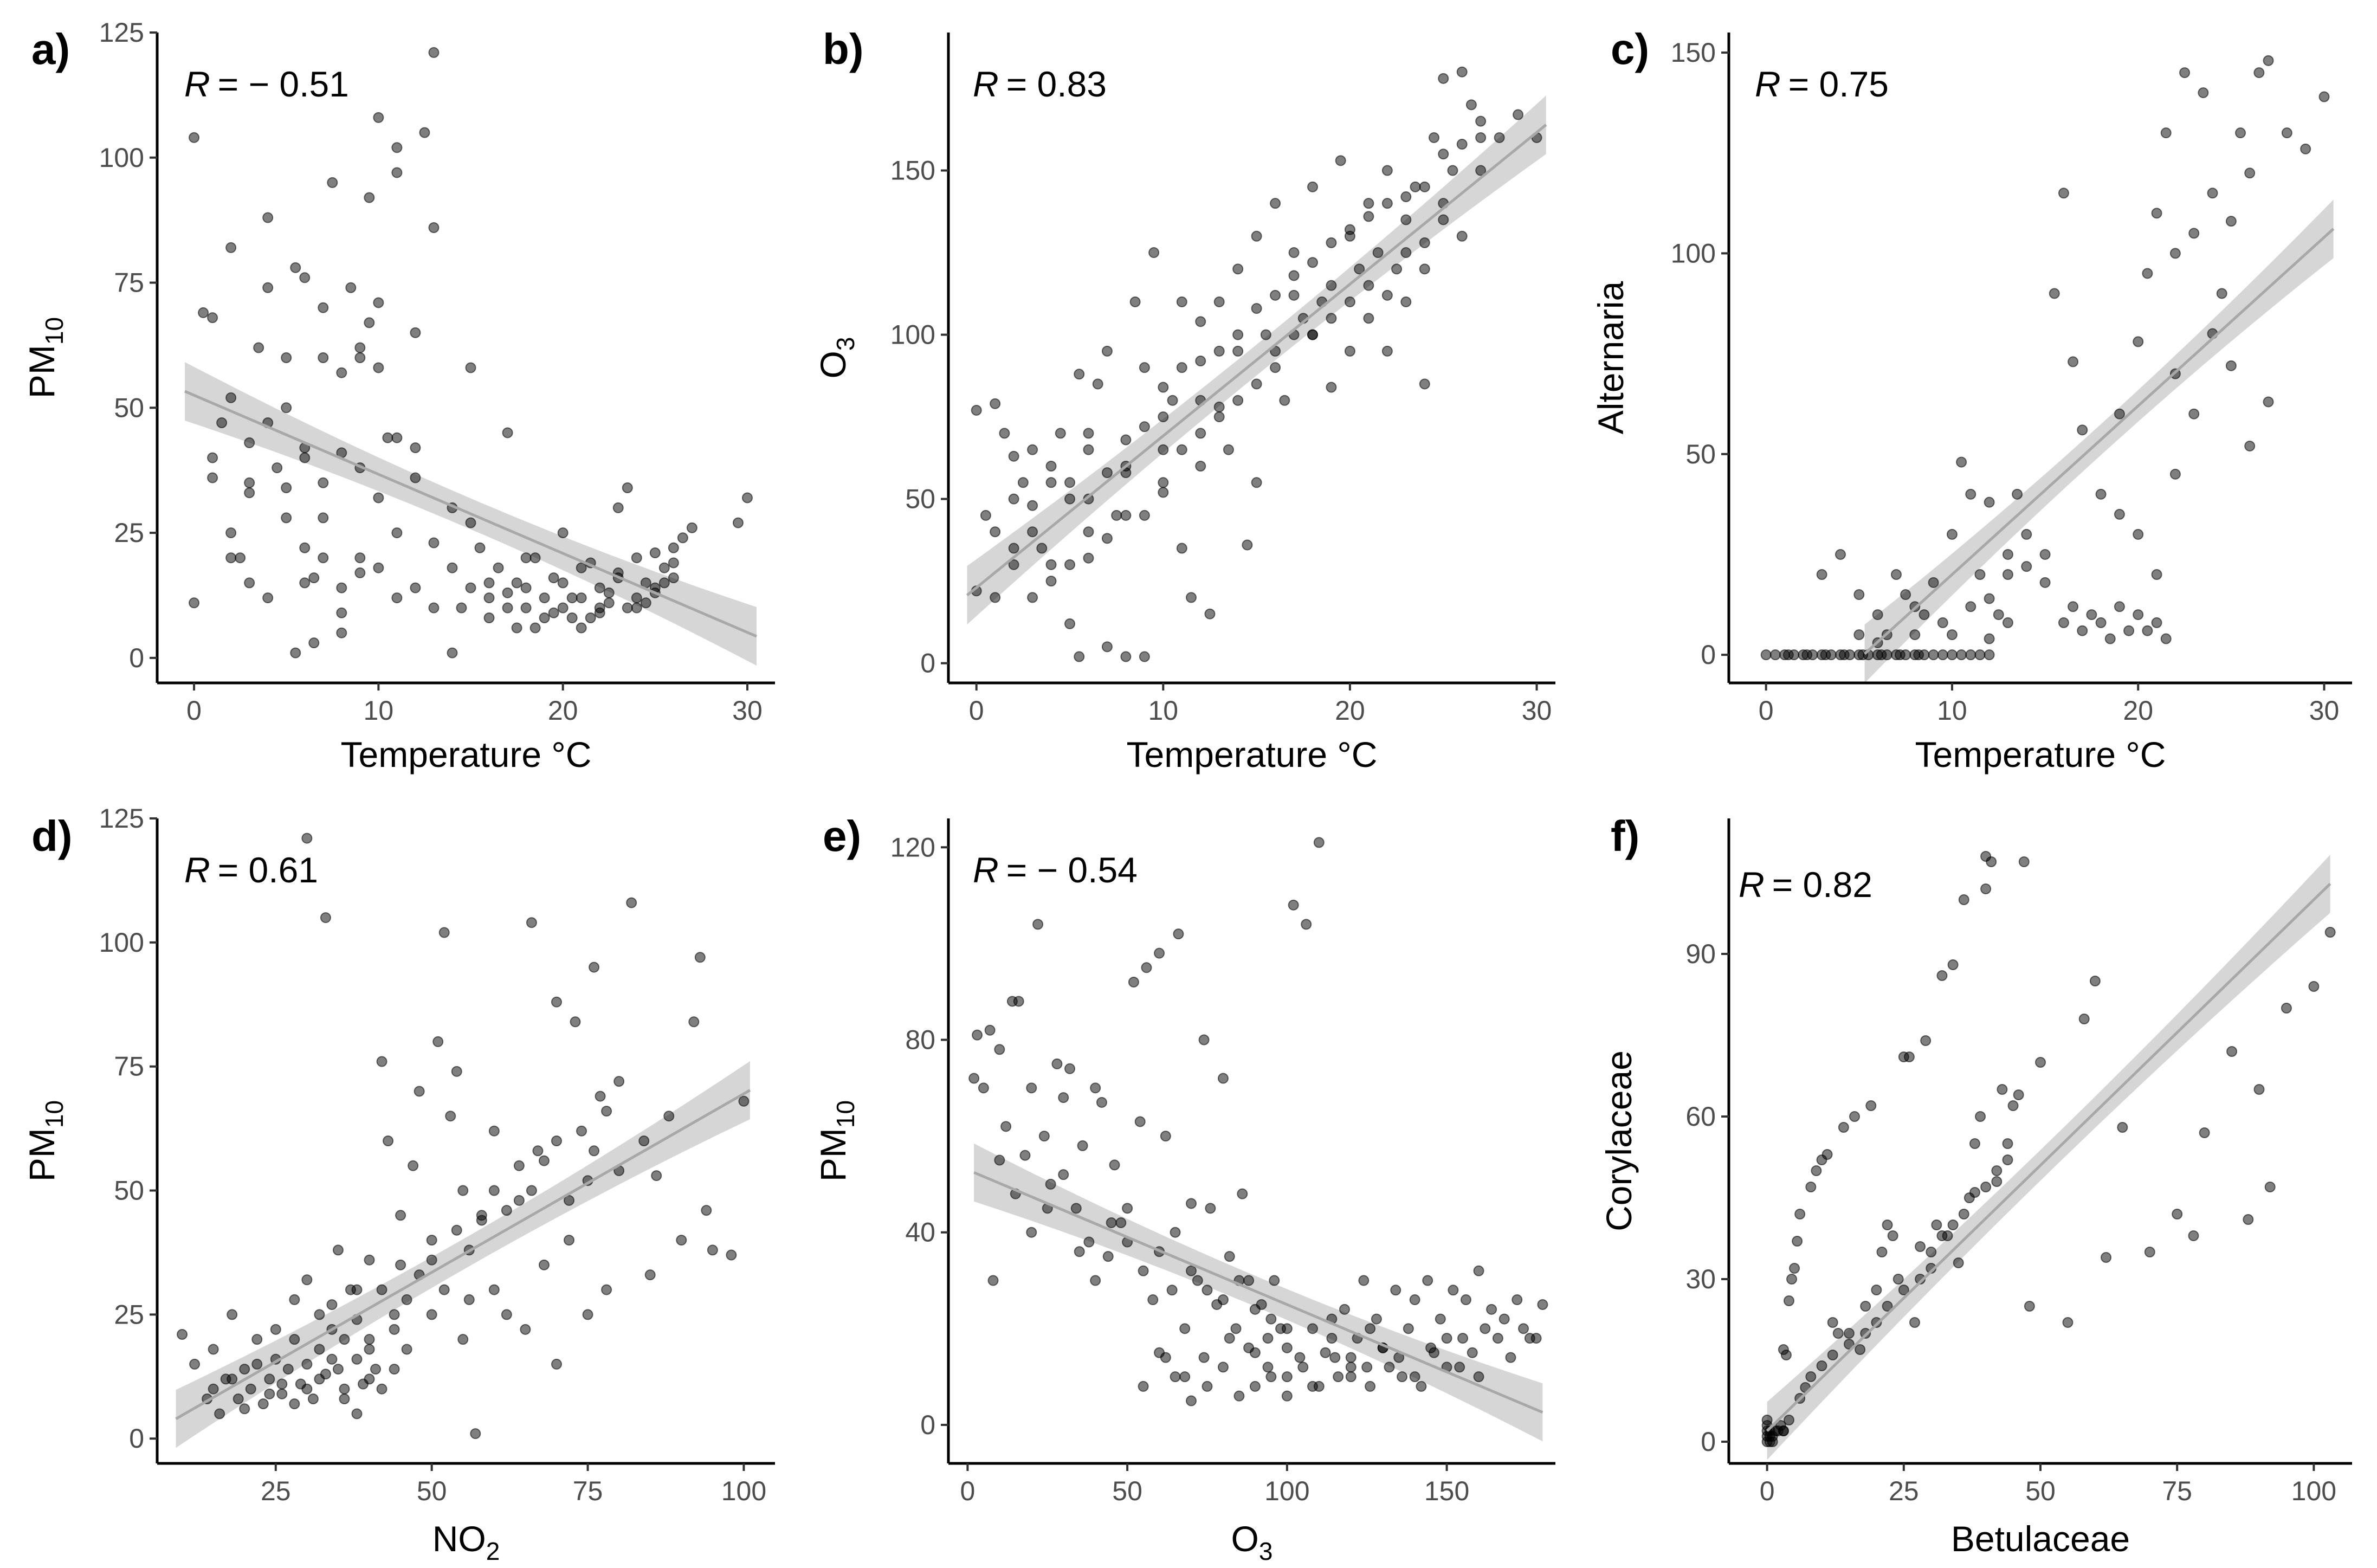  What do you see at coordinates (920, 1232) in the screenshot?
I see `y-tick-label: 40` at bounding box center [920, 1232].